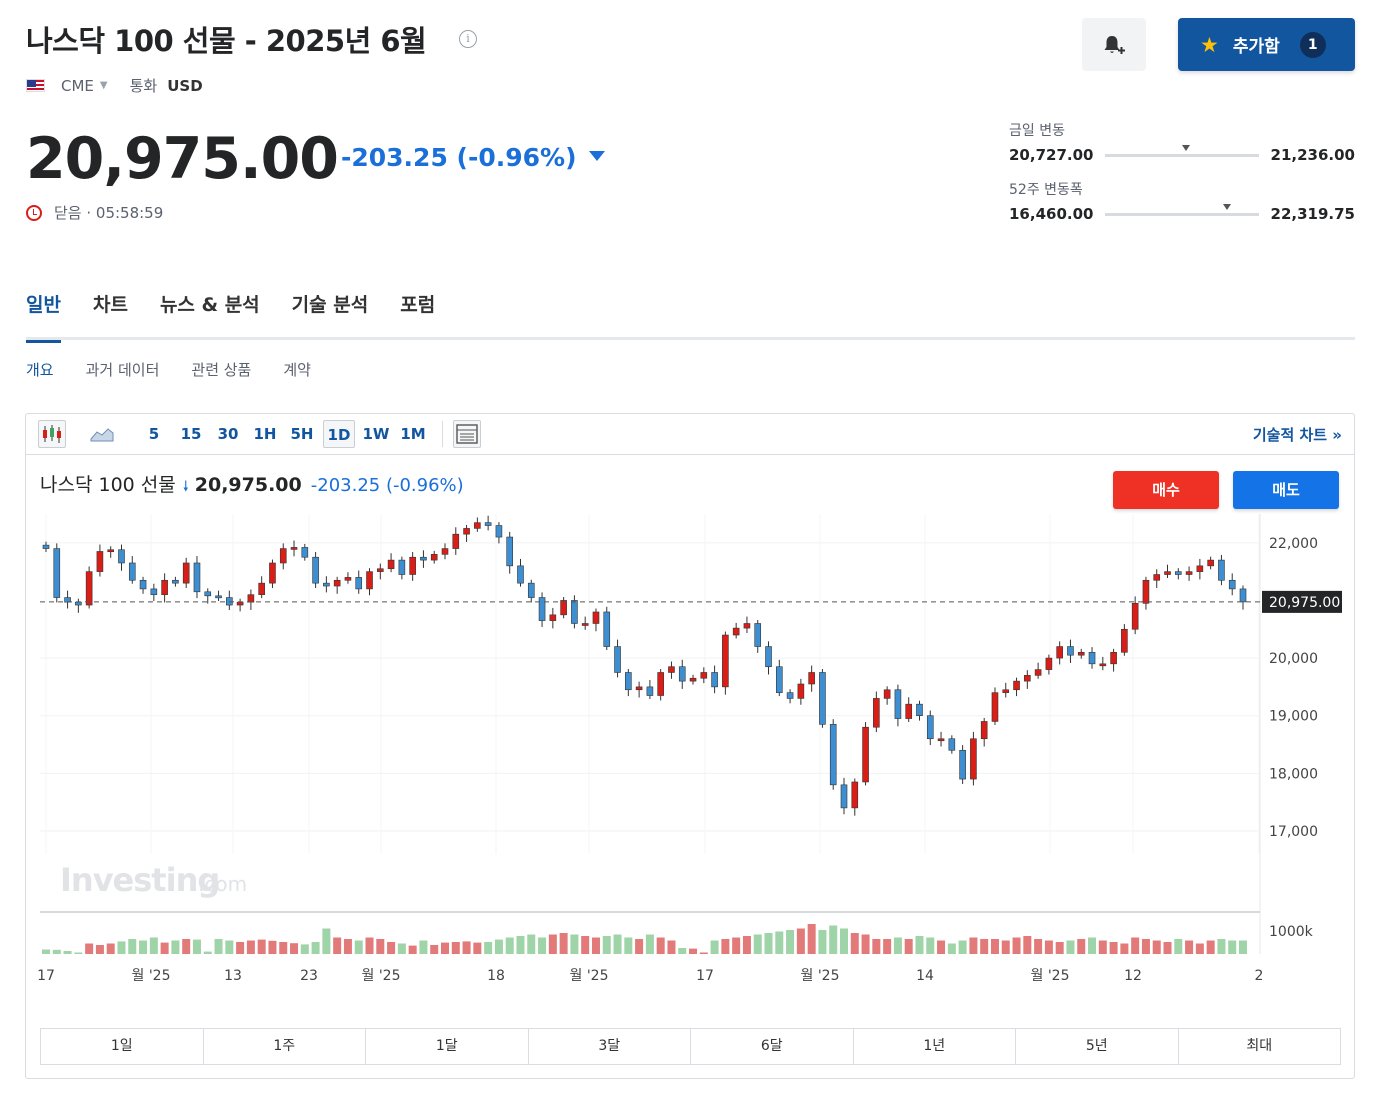  I want to click on tab-general: 일반, so click(43, 315).